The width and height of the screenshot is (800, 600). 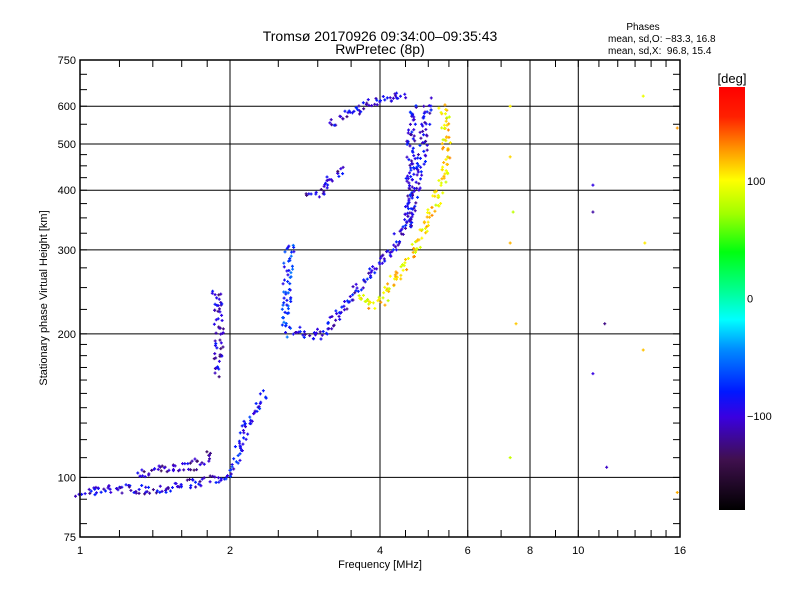 I want to click on y-tick-label: 750, so click(x=67, y=61).